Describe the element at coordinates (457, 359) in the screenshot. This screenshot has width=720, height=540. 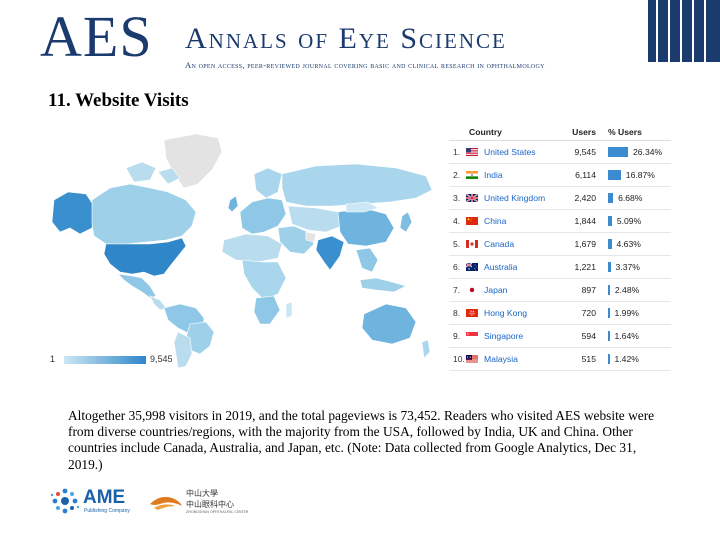
I see `row-rank: 10.` at that location.